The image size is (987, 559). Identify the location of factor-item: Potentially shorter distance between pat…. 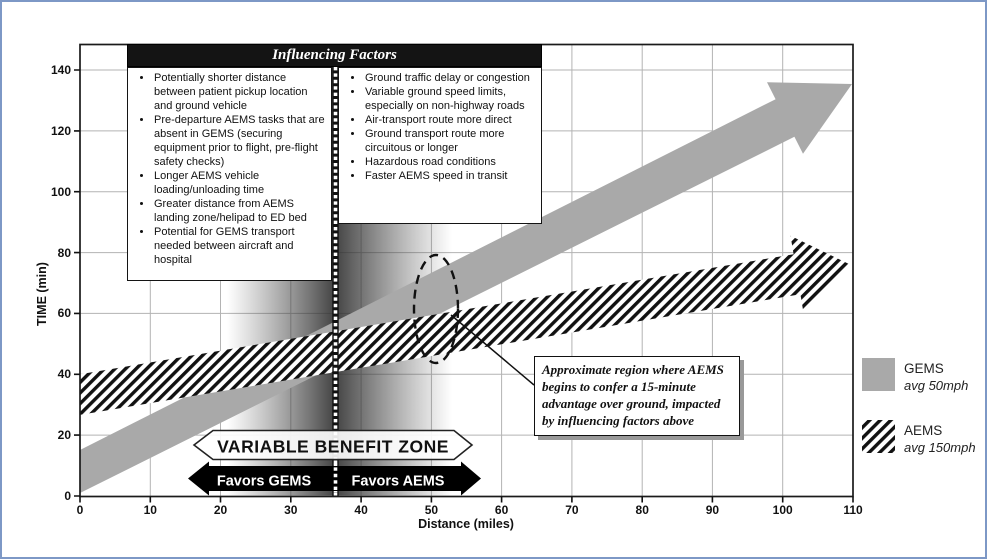
(240, 93).